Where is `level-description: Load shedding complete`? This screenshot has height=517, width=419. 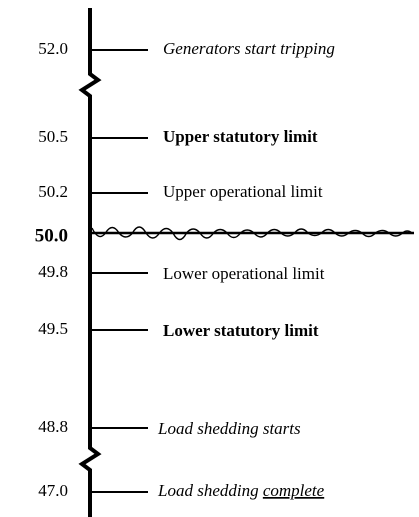
level-description: Load shedding complete is located at coordinates (241, 490).